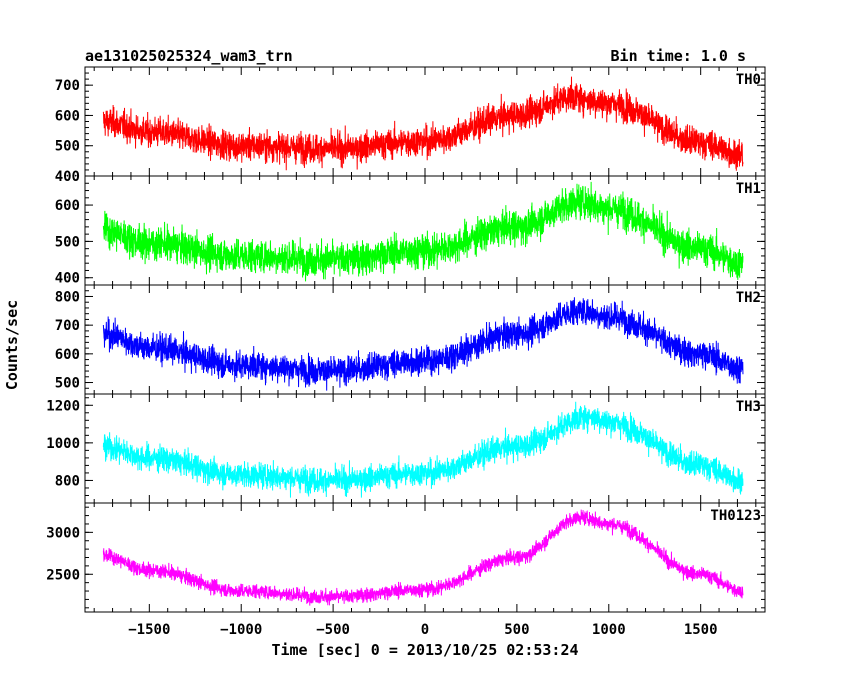 The image size is (850, 680). I want to click on series-line-th0, so click(423, 123).